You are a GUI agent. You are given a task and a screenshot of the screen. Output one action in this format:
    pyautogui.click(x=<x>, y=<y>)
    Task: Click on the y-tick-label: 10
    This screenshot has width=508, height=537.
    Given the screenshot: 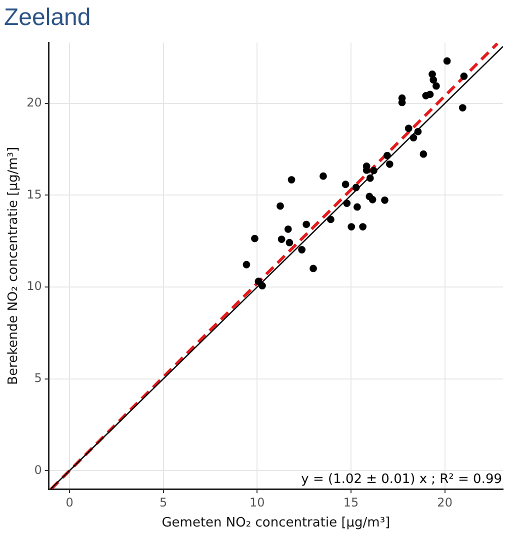 What is the action you would take?
    pyautogui.click(x=34, y=286)
    